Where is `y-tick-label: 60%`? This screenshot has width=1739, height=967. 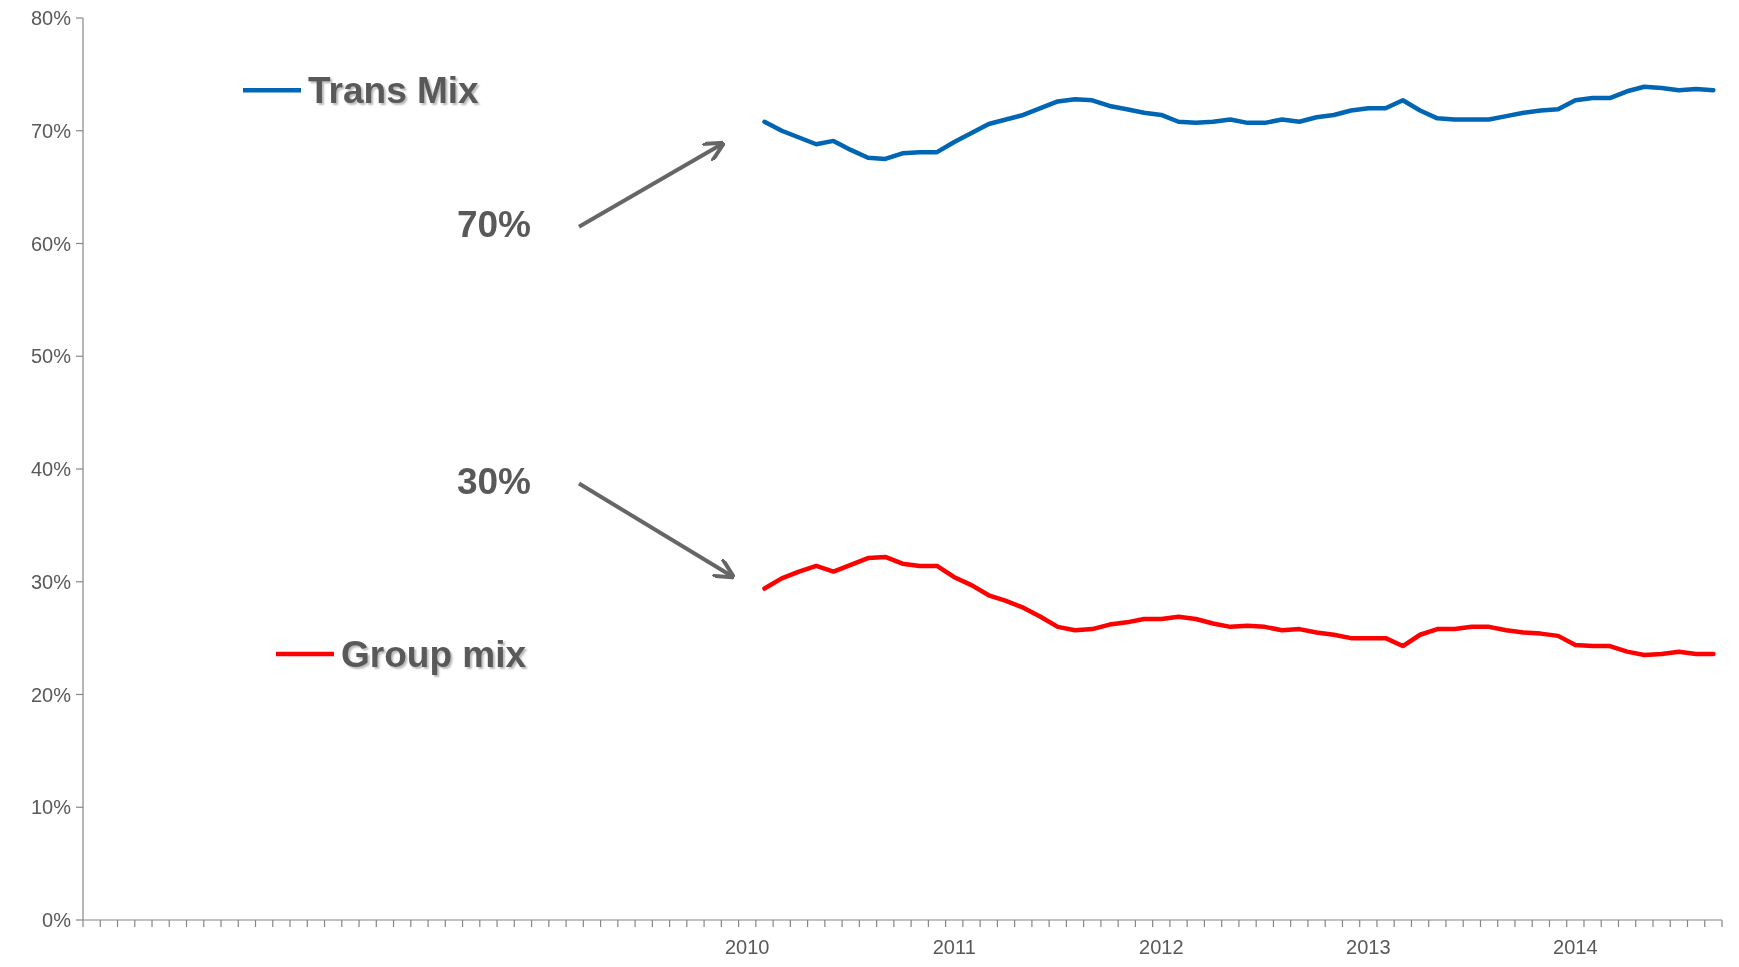
y-tick-label: 60% is located at coordinates (51, 243).